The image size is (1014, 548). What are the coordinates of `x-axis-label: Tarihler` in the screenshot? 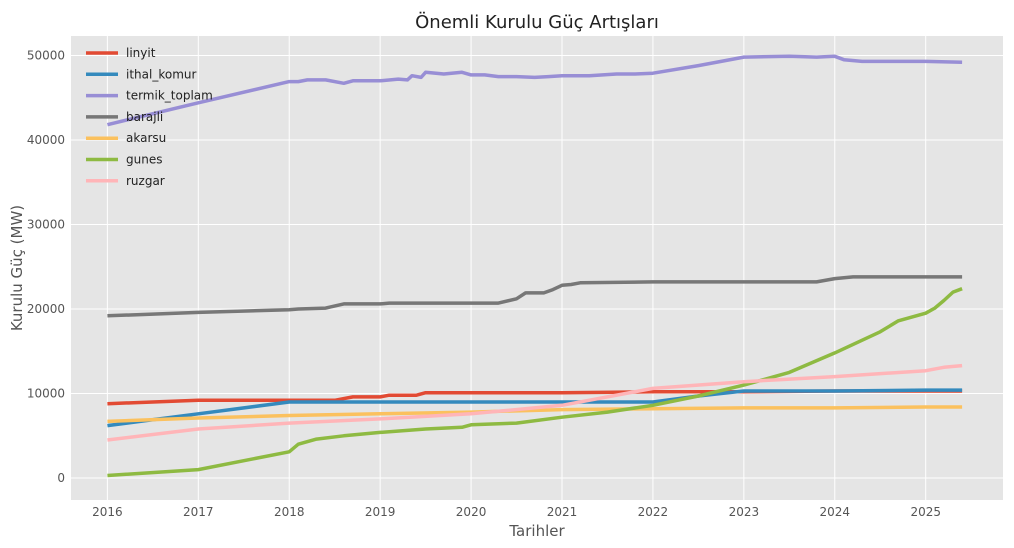 It's located at (536, 531).